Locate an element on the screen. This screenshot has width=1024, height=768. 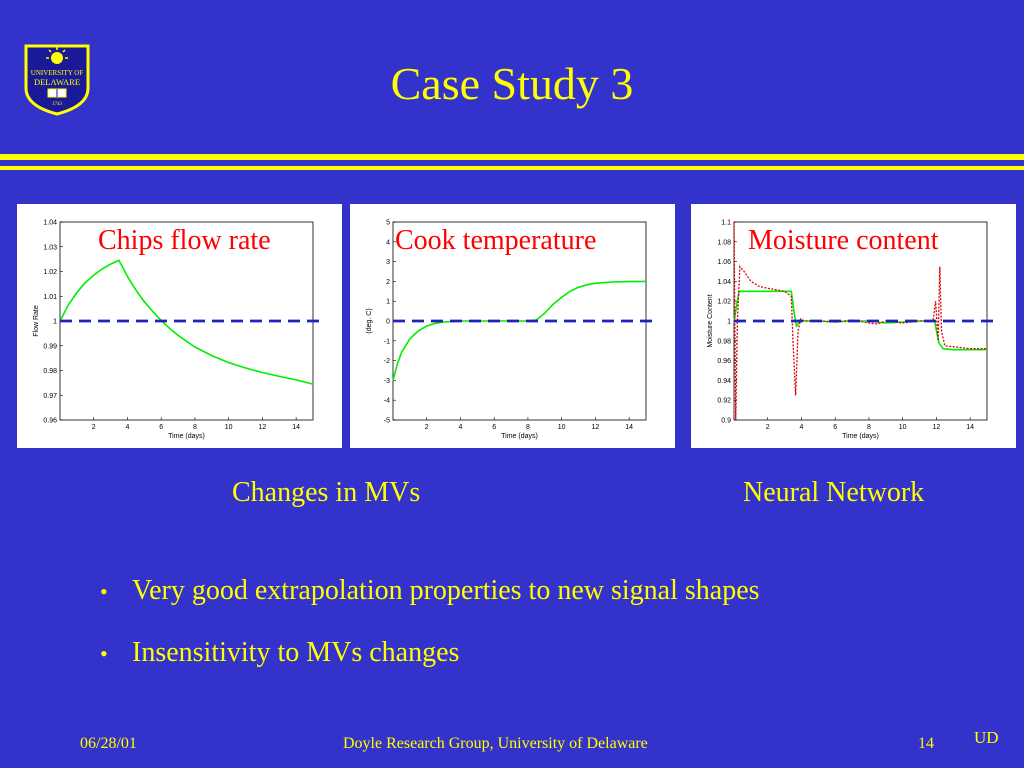
title-rule-top is located at coordinates (512, 157).